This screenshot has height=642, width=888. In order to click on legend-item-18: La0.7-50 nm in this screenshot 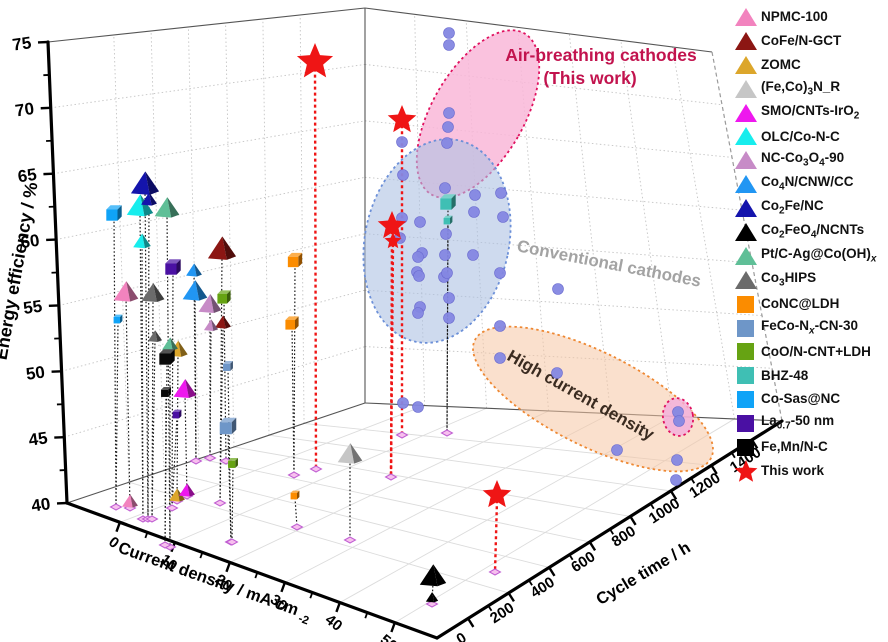, I will do `click(809, 423)`.